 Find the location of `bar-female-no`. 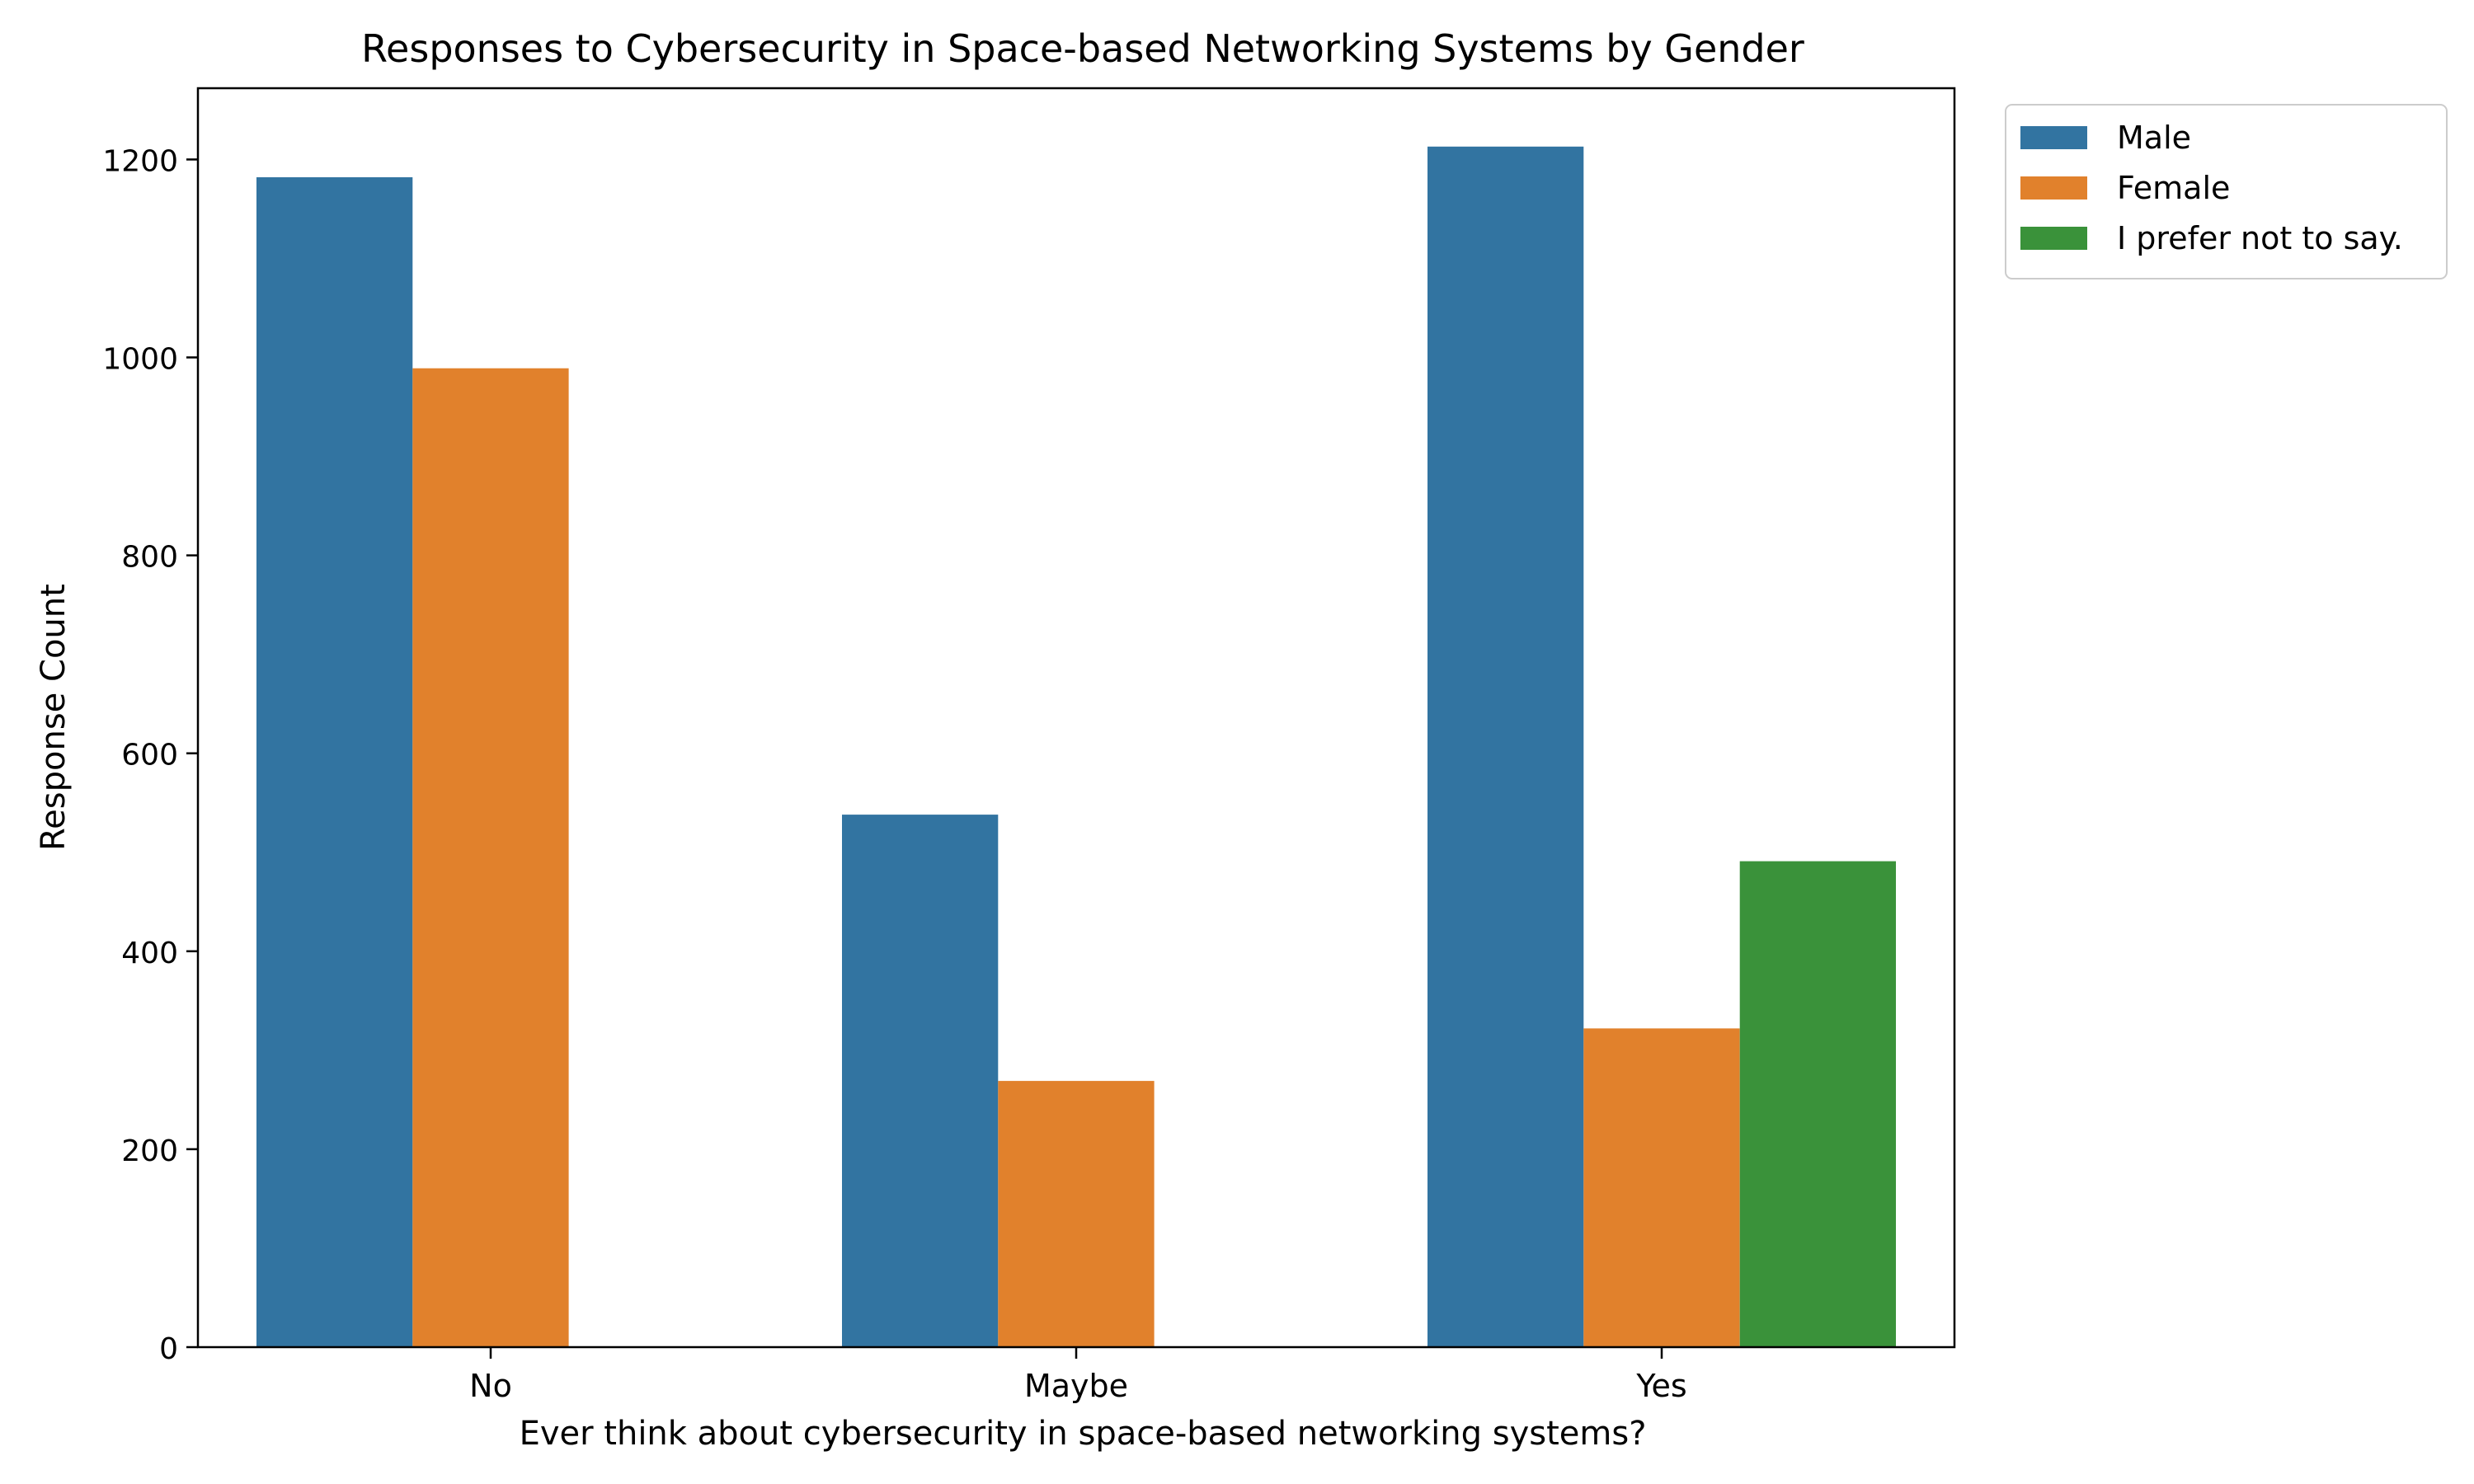

bar-female-no is located at coordinates (490, 858).